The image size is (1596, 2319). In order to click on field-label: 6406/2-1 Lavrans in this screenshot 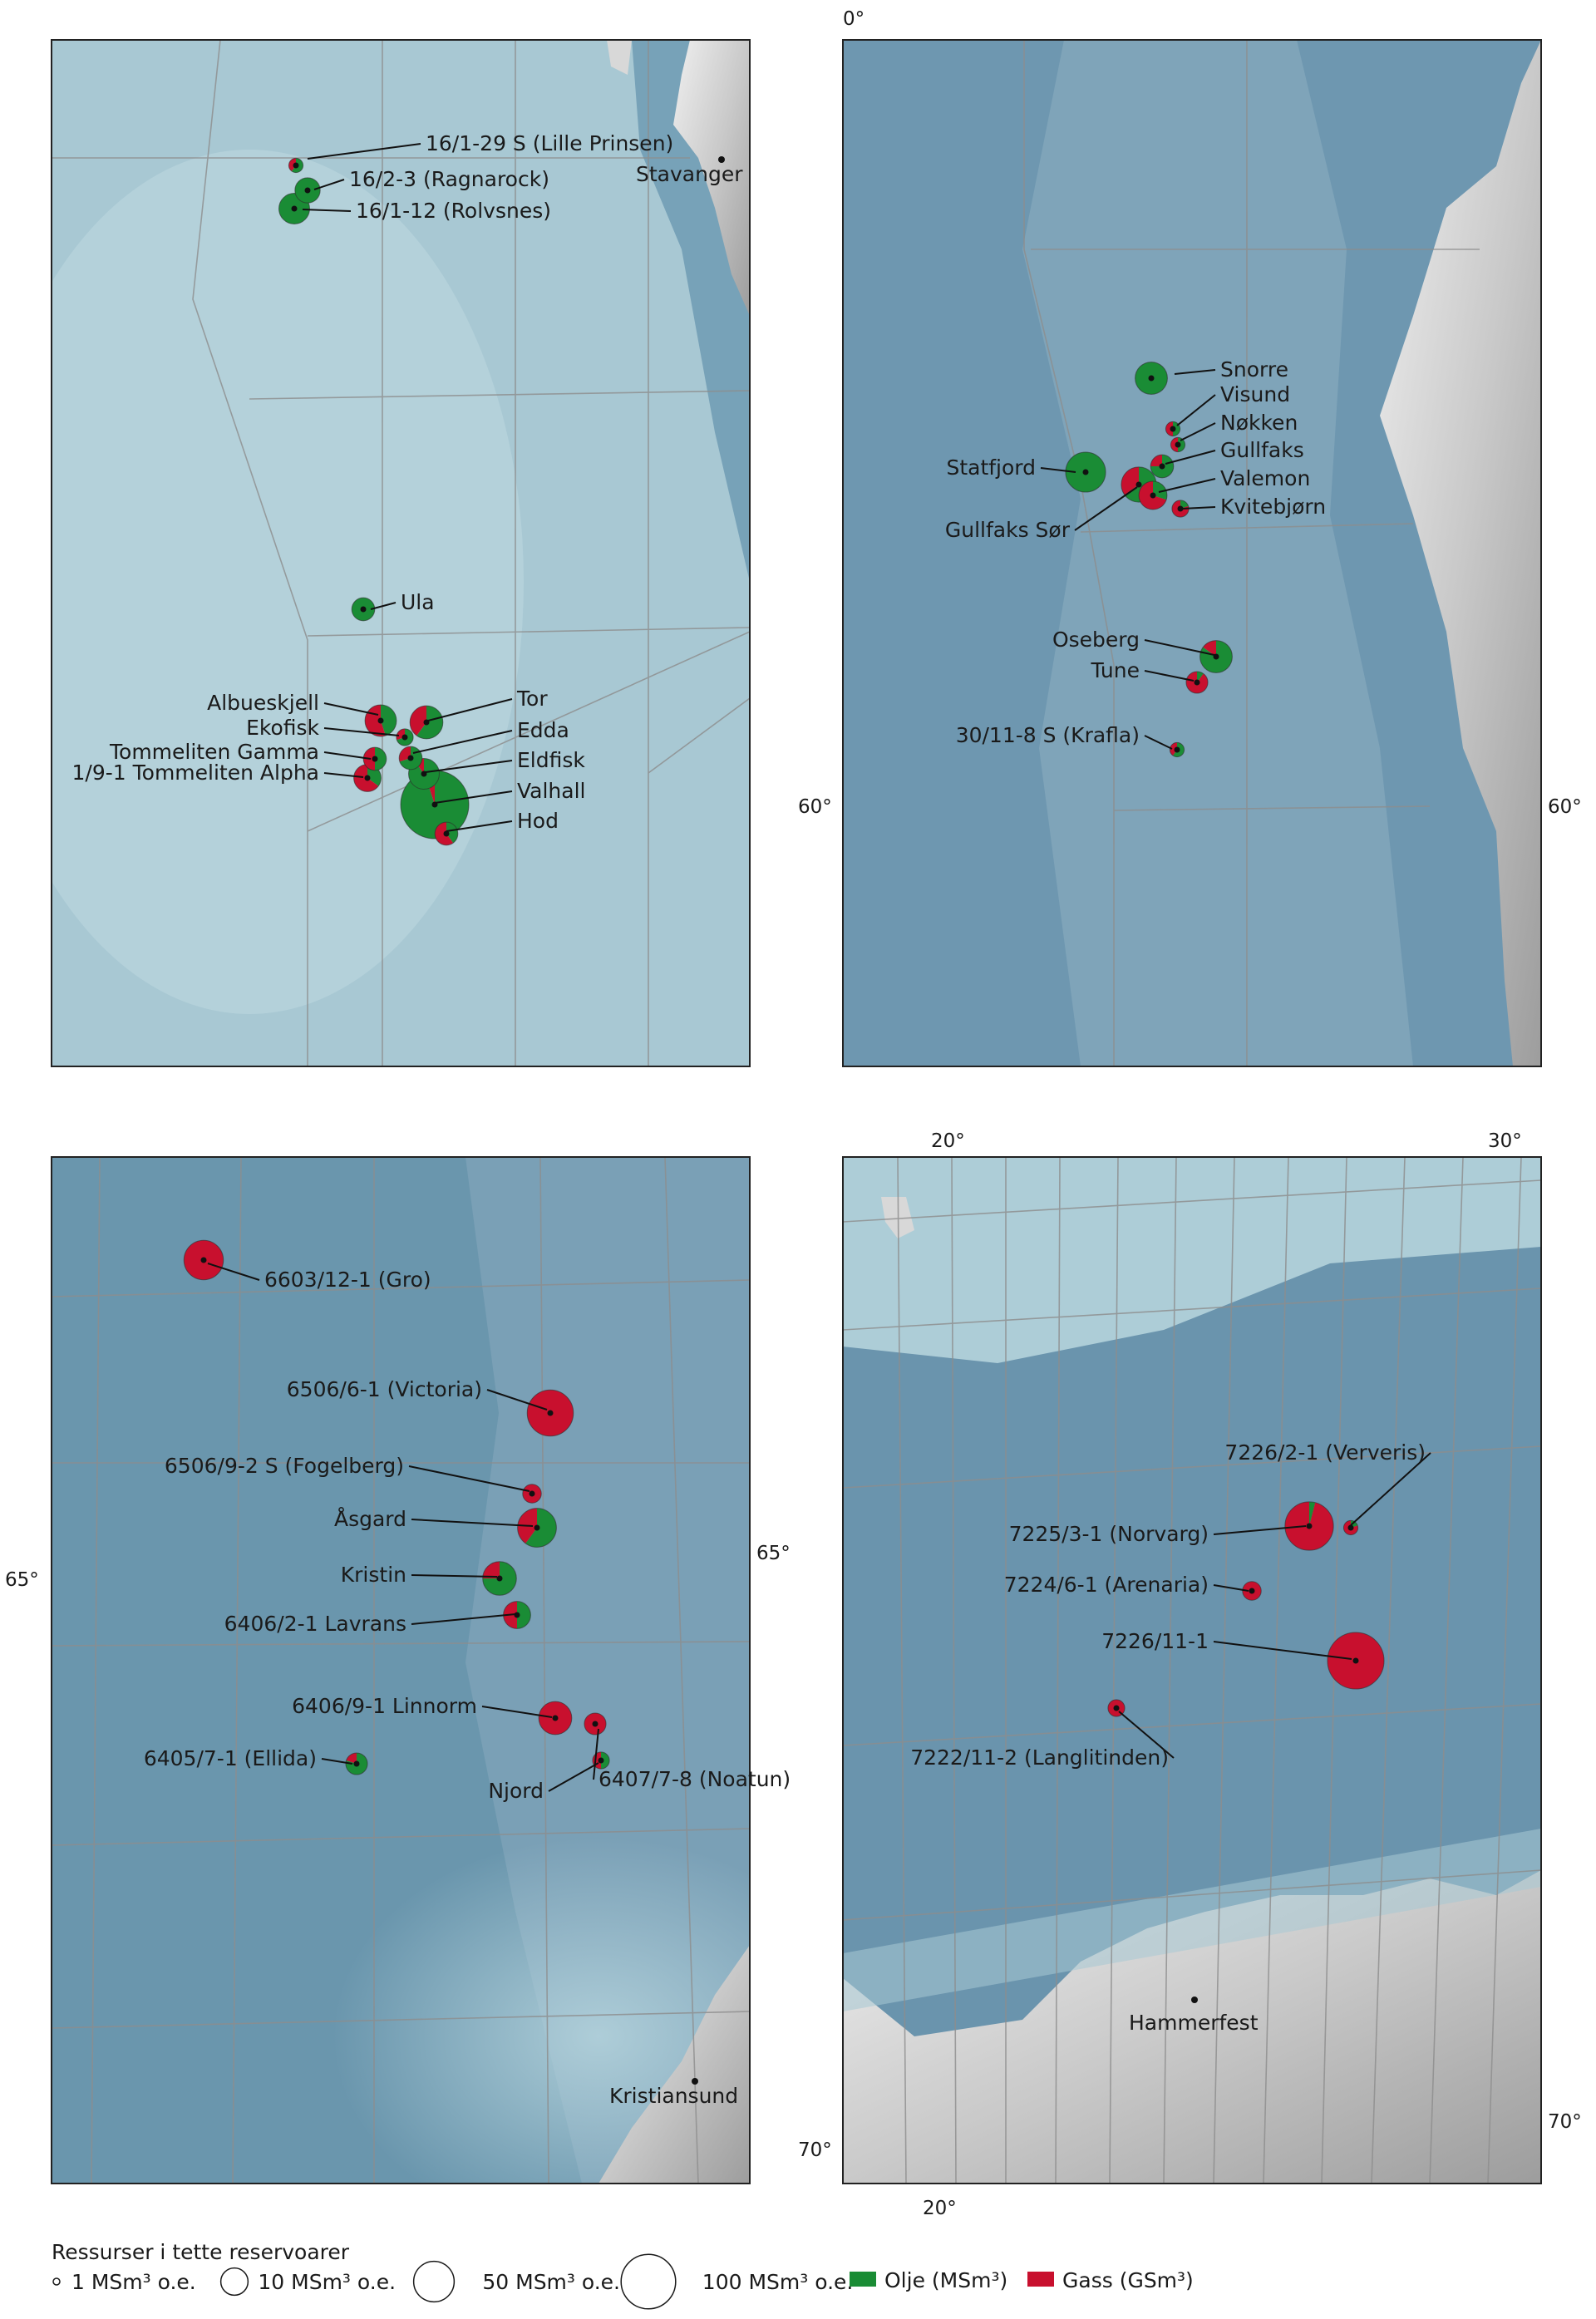, I will do `click(315, 1624)`.